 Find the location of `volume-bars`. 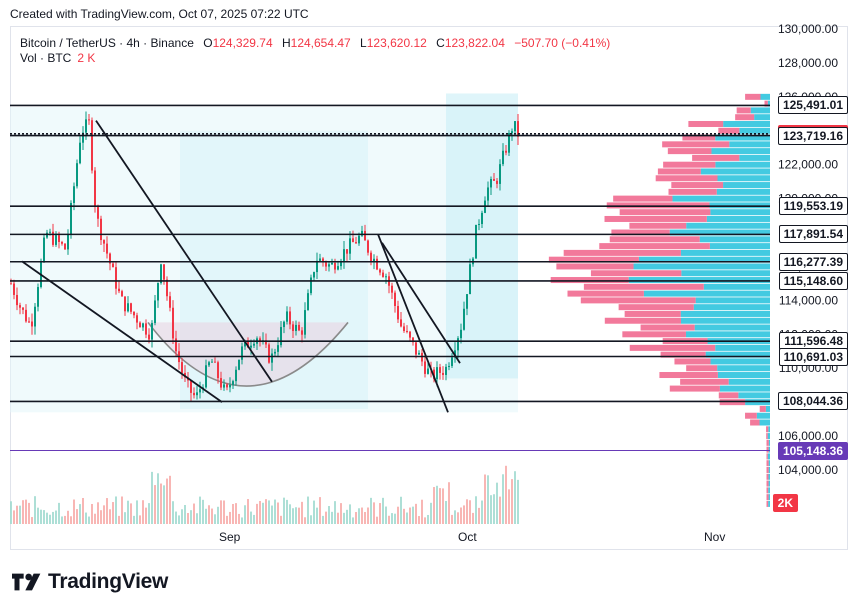

volume-bars is located at coordinates (264, 494).